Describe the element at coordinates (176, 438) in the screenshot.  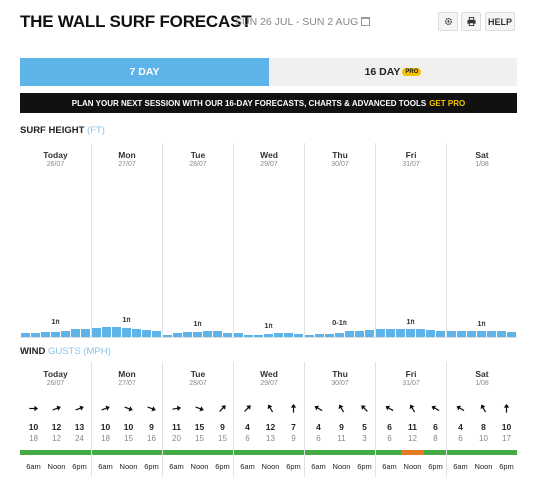
I see `wind-gust: 20` at that location.